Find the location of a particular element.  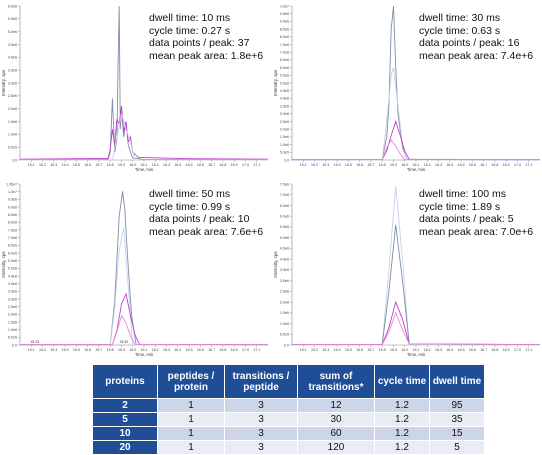

y-tick-label: 1.05e7 is located at coordinates (11, 184).